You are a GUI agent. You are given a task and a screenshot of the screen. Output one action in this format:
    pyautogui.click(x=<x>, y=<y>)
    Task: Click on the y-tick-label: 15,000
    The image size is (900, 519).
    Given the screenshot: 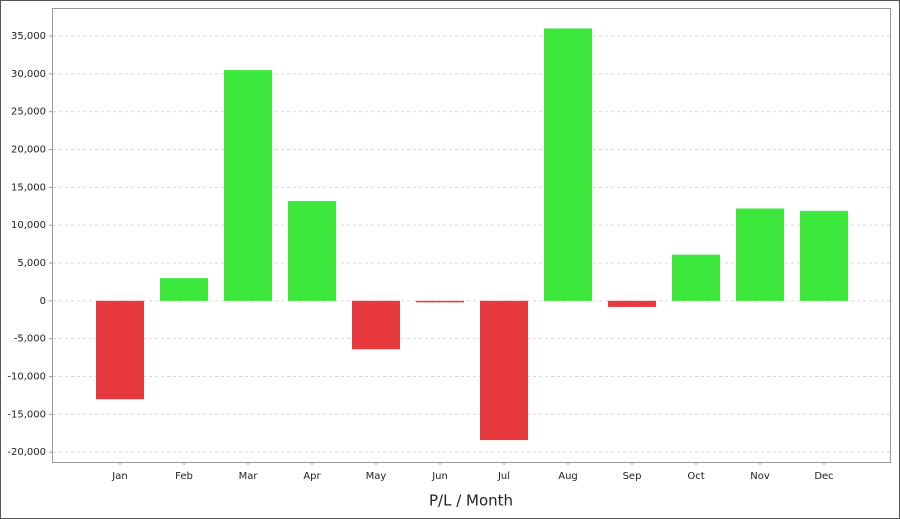 What is the action you would take?
    pyautogui.click(x=28, y=187)
    